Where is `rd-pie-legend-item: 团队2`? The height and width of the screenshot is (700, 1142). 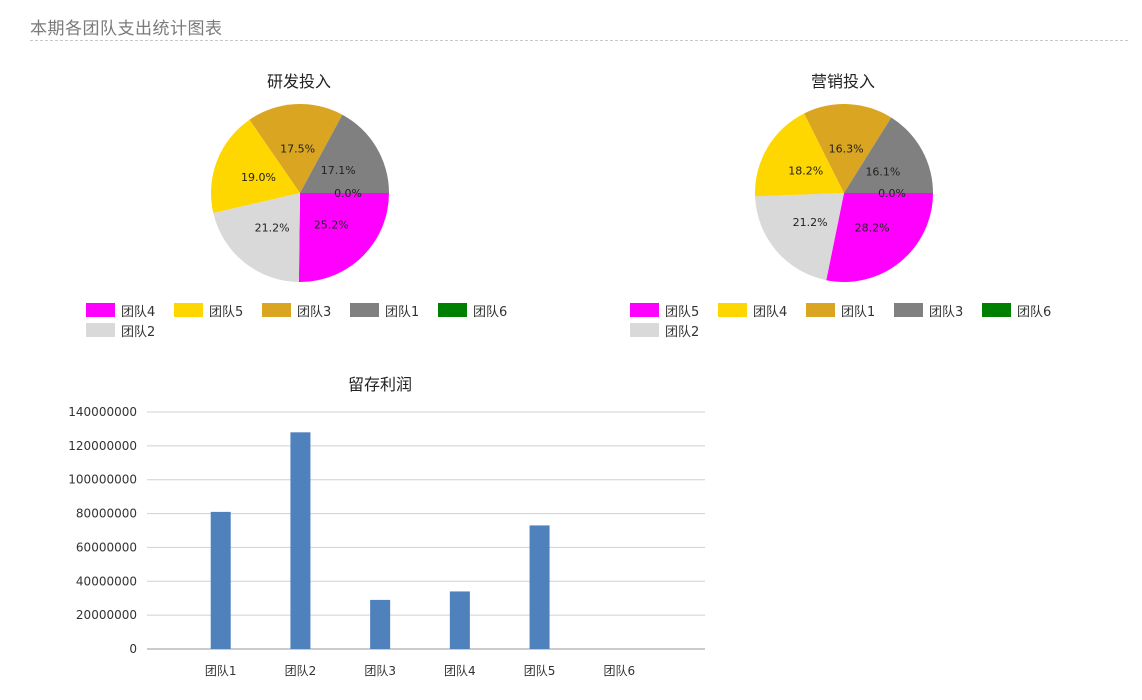
rd-pie-legend-item: 团队2 is located at coordinates (121, 331).